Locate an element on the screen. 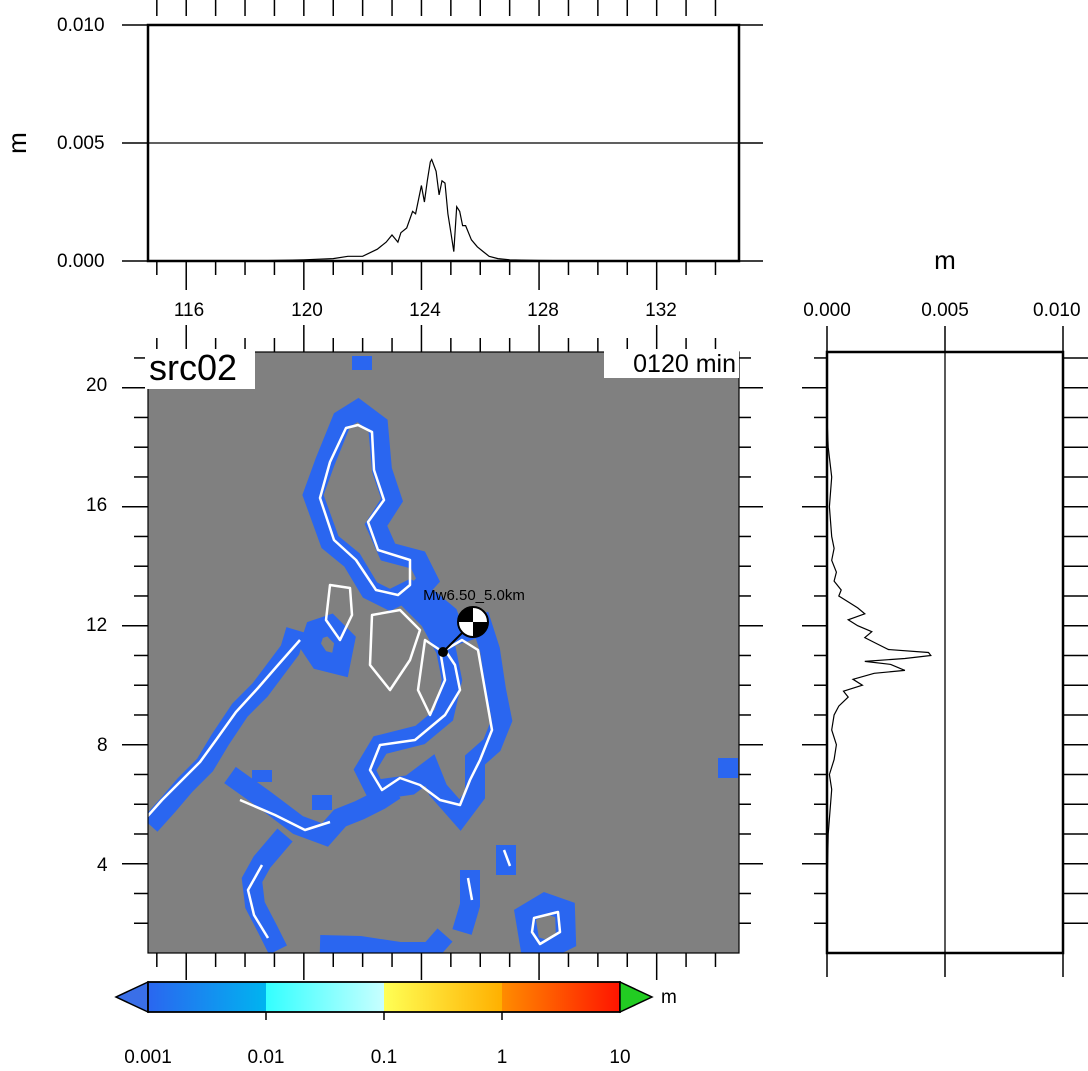 Image resolution: width=1088 pixels, height=1071 pixels. right-xtick-label-2: 0.010 is located at coordinates (1057, 310).